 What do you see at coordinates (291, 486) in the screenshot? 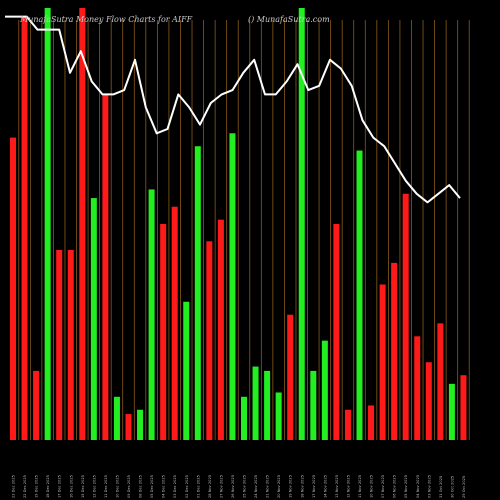
I see `date-label: 19 Nov 2025` at bounding box center [291, 486].